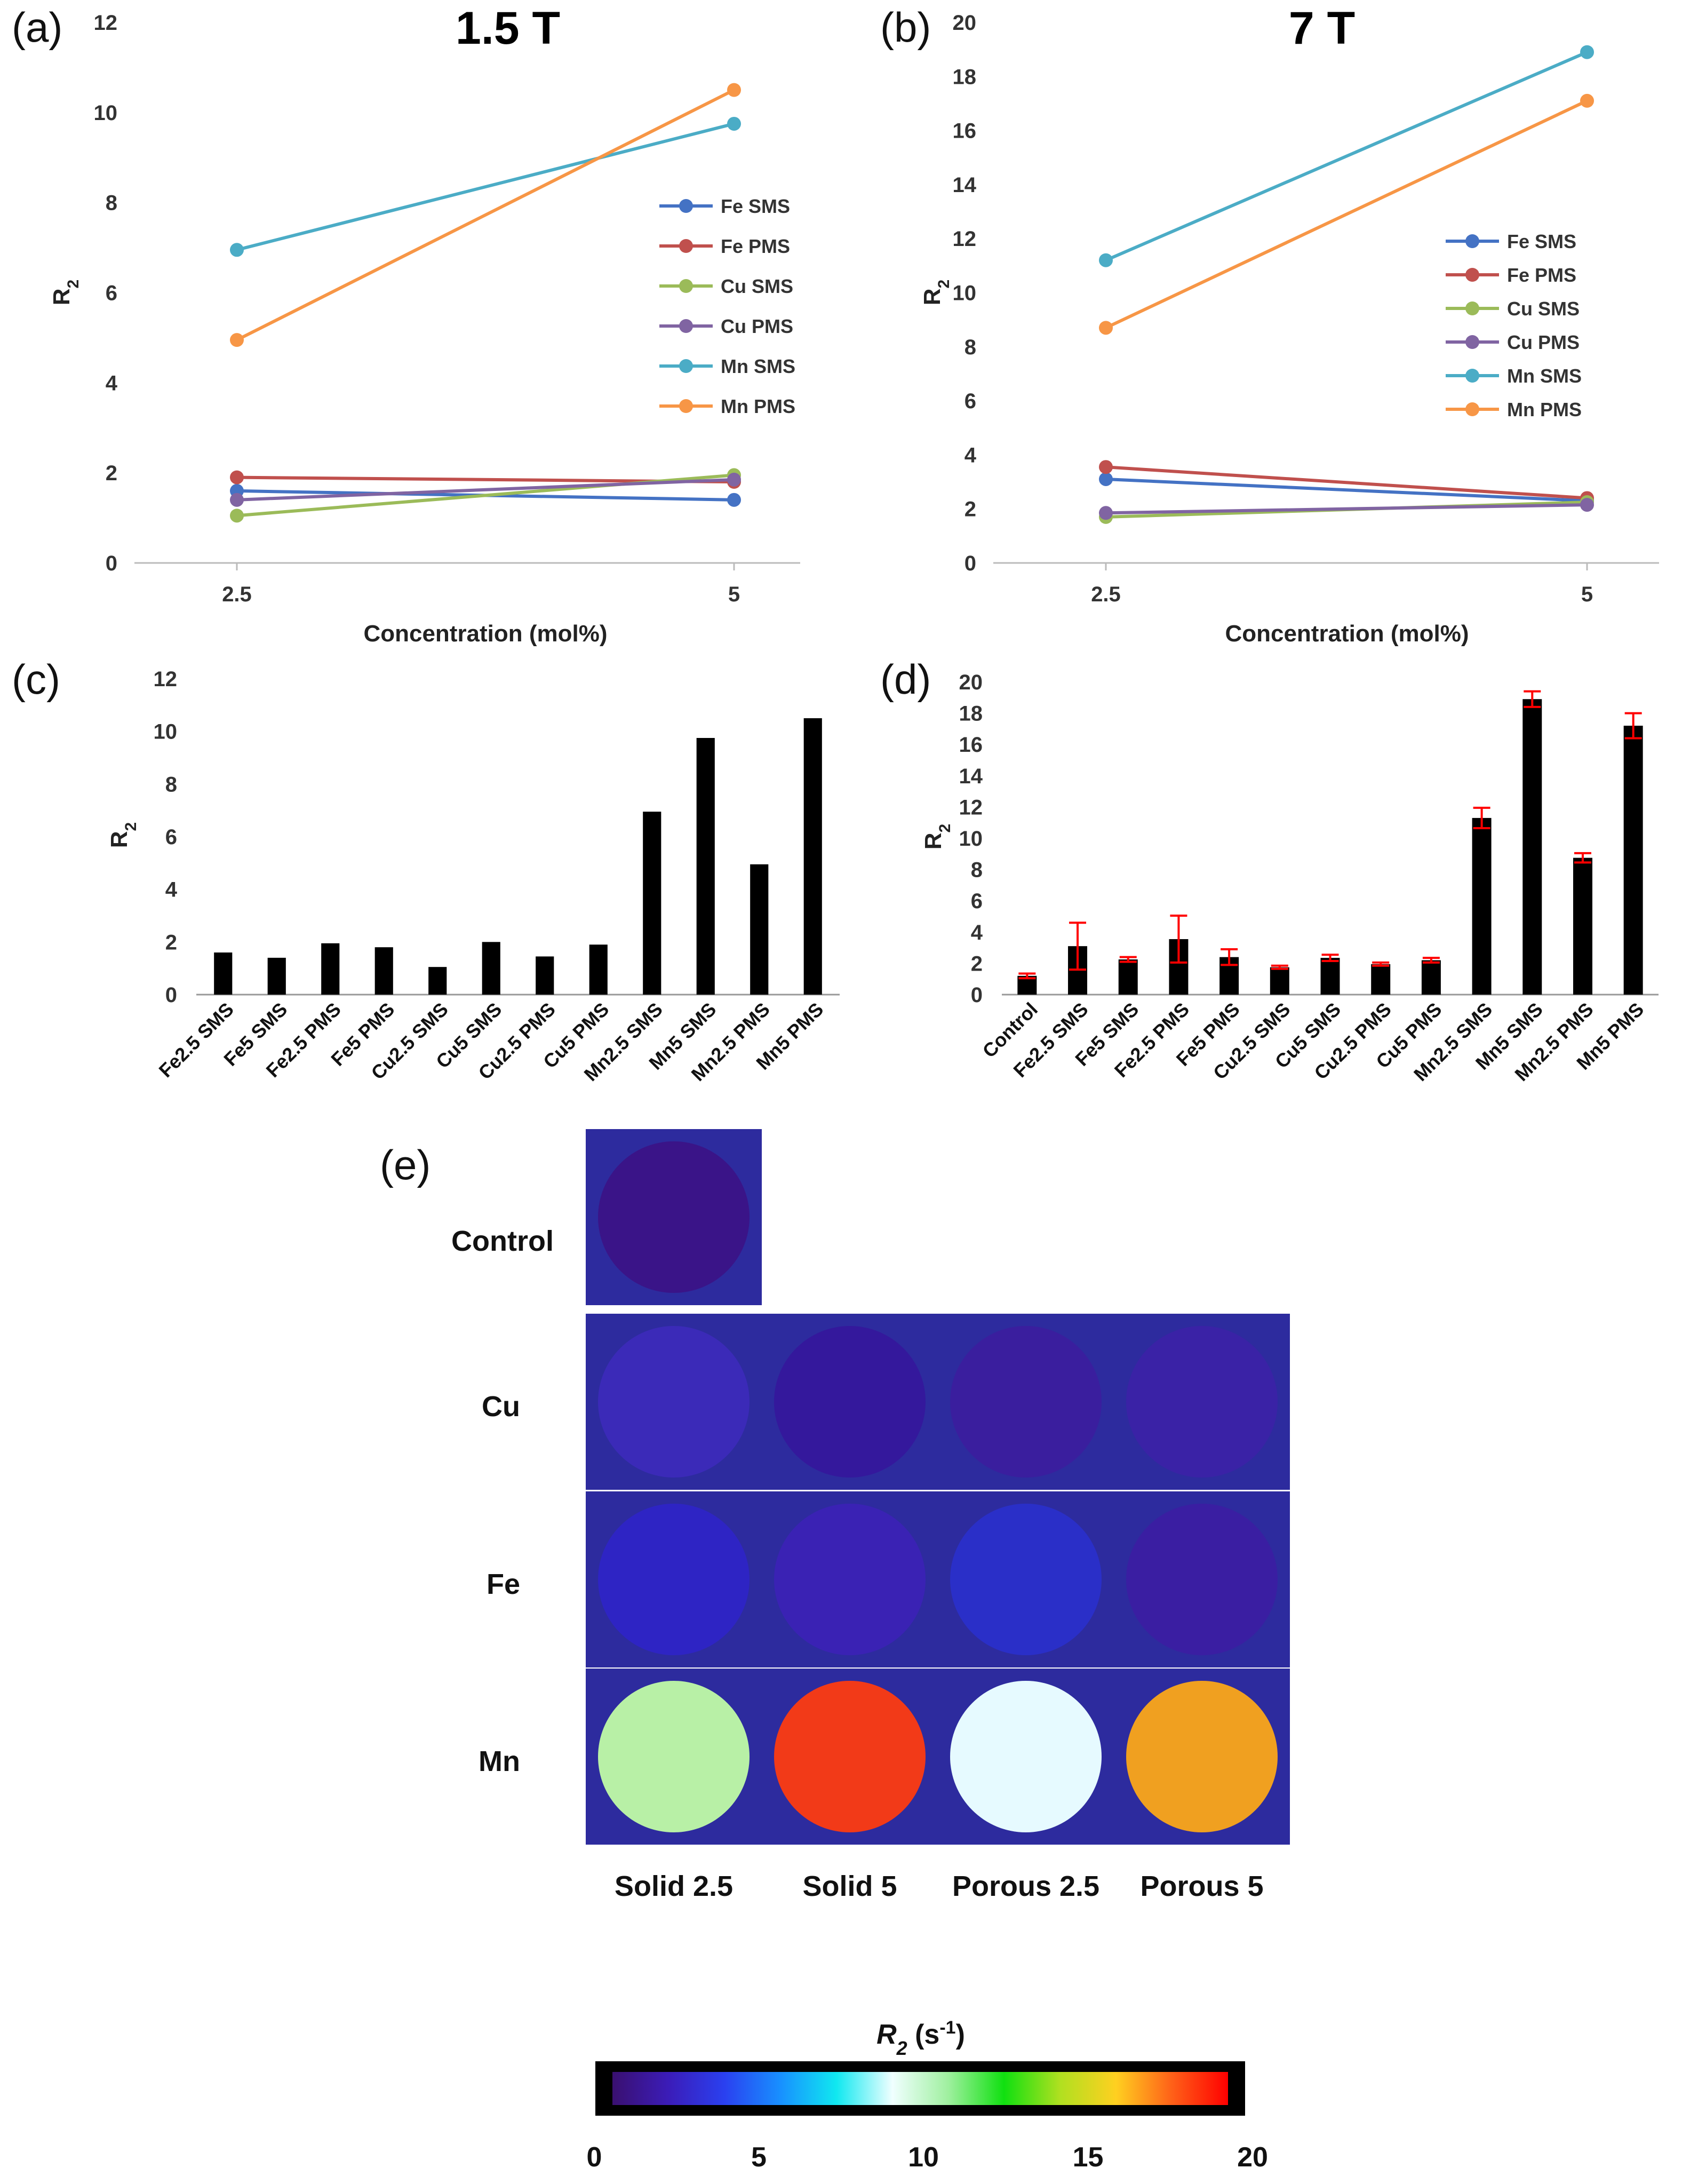 This screenshot has height=2184, width=1690. What do you see at coordinates (1633, 726) in the screenshot?
I see `error-bar-mn5-pms` at bounding box center [1633, 726].